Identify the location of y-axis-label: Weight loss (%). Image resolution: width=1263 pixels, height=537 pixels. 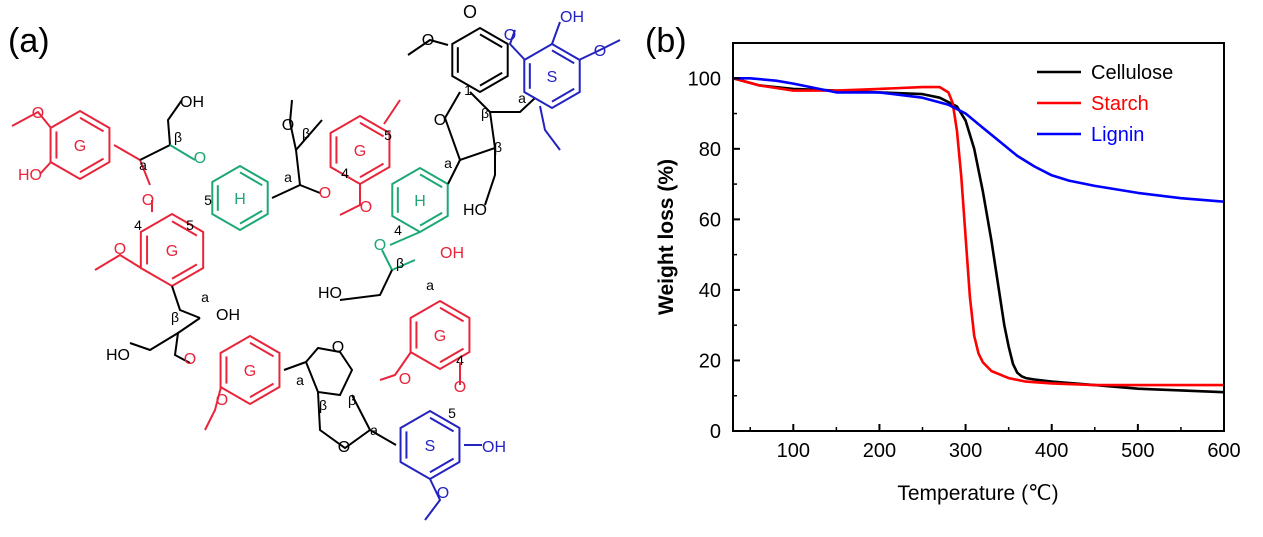
(666, 237).